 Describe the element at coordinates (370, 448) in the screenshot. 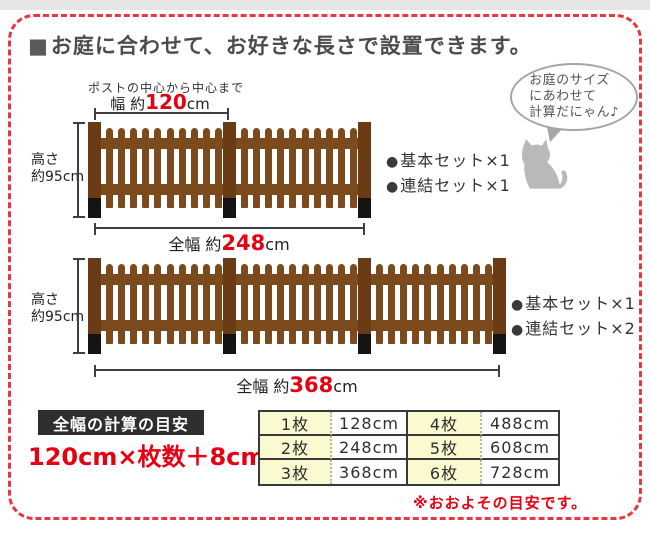

I see `table-cell: 248cm` at that location.